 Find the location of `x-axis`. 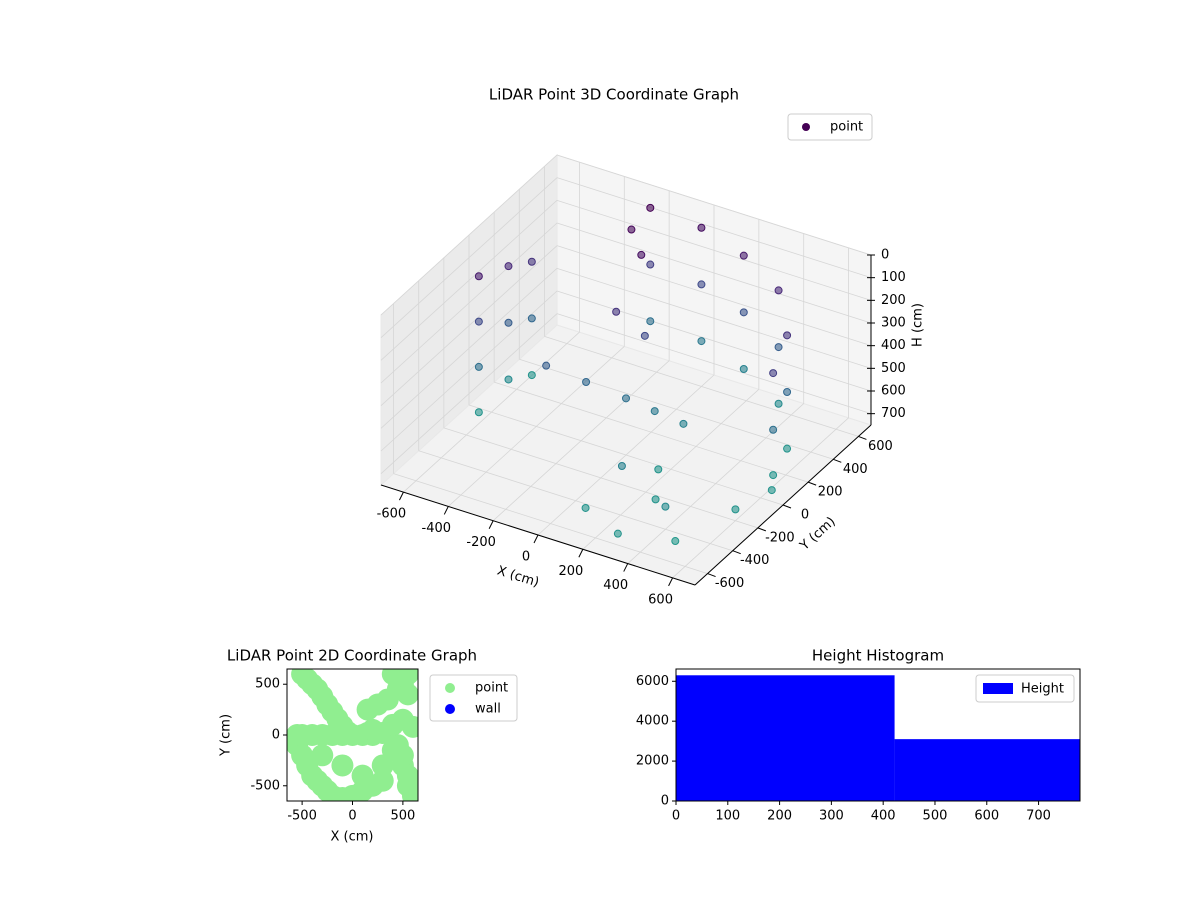

x-axis is located at coordinates (538, 535).